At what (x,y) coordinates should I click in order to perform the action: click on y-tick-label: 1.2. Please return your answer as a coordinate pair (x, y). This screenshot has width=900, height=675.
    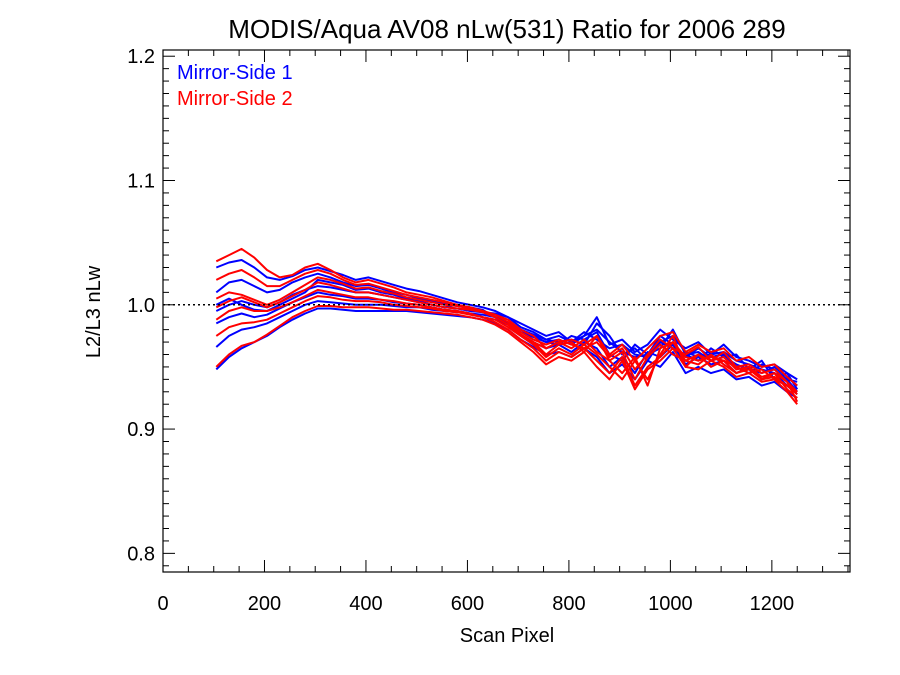
    Looking at the image, I should click on (141, 57).